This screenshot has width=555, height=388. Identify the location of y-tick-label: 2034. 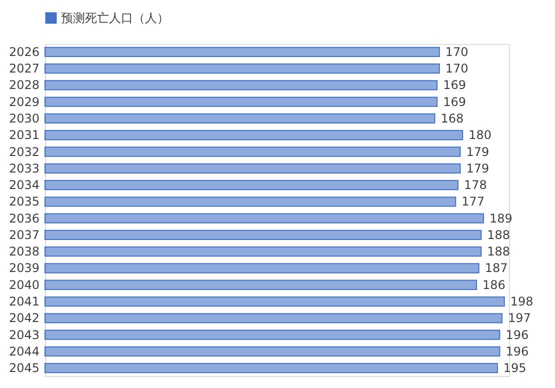
(24, 185).